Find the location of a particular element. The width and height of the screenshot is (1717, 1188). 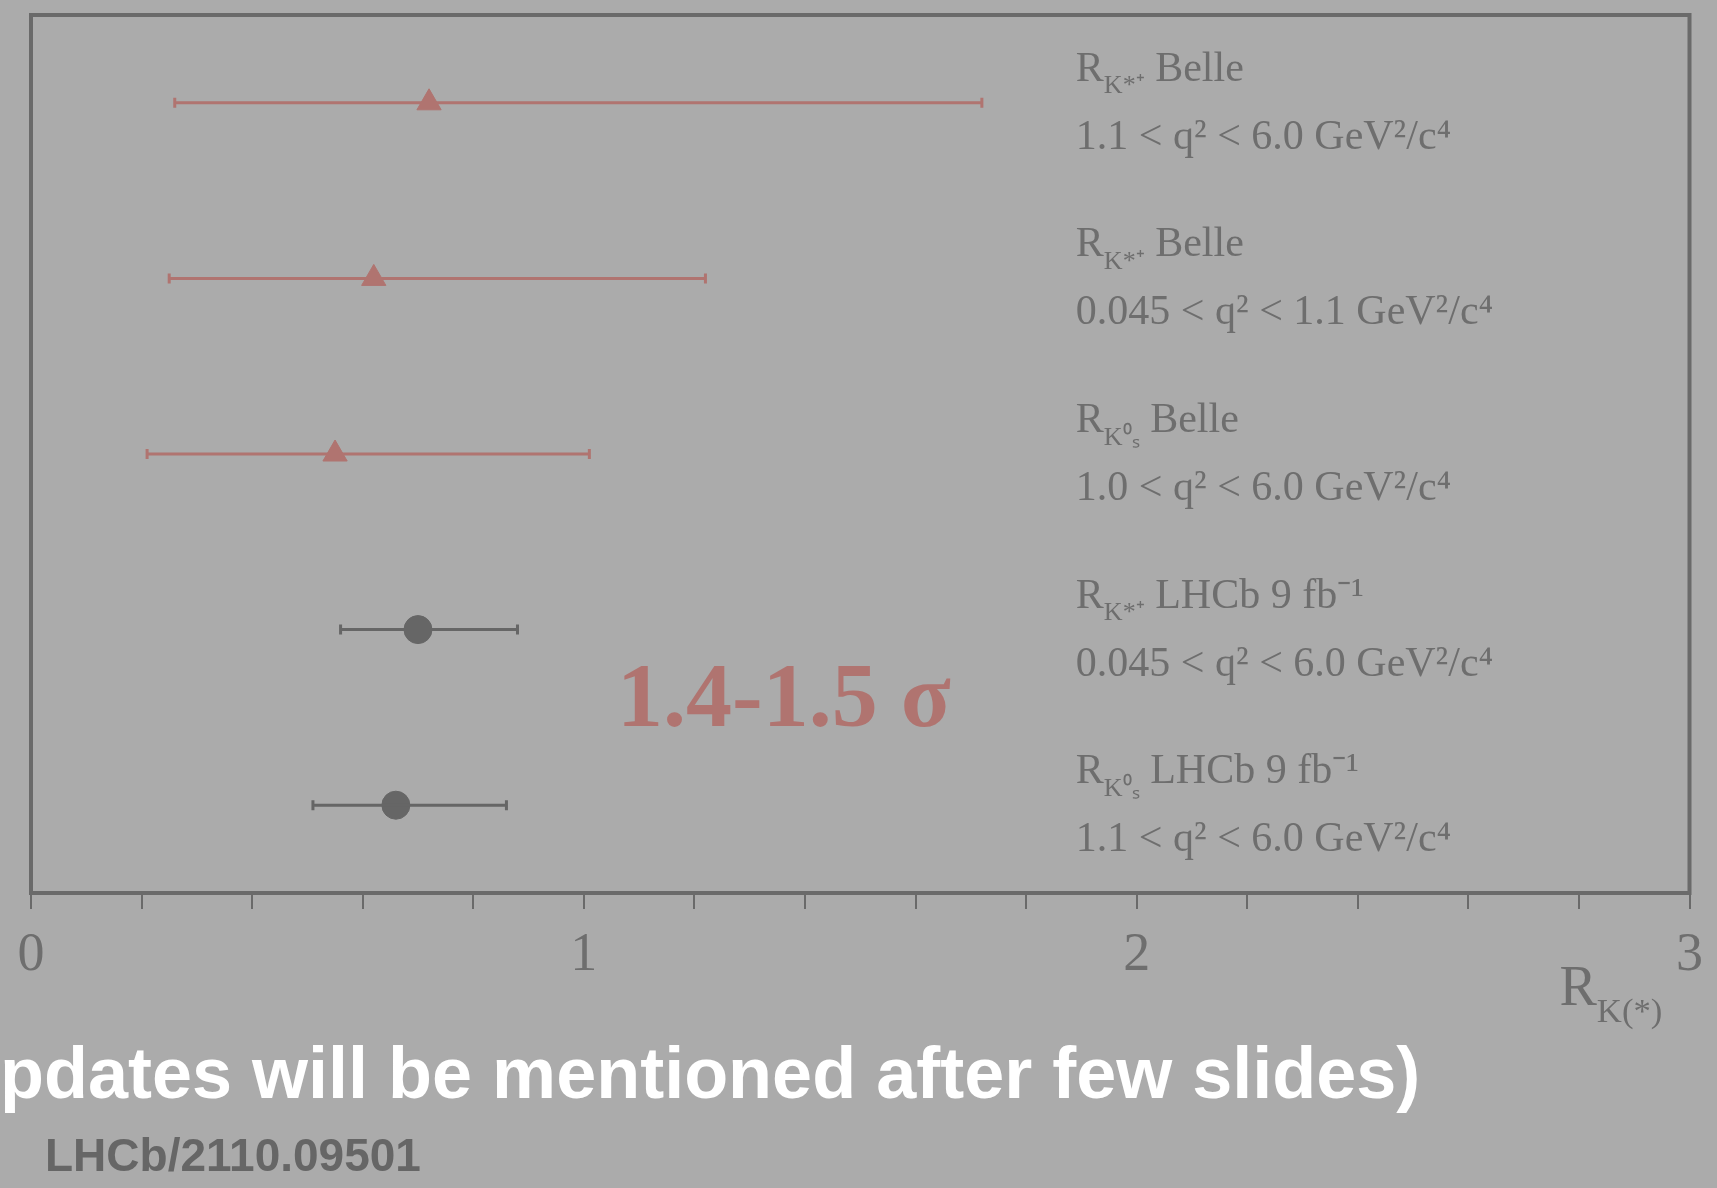

text: LHCb/2110.09501 is located at coordinates (233, 1155).